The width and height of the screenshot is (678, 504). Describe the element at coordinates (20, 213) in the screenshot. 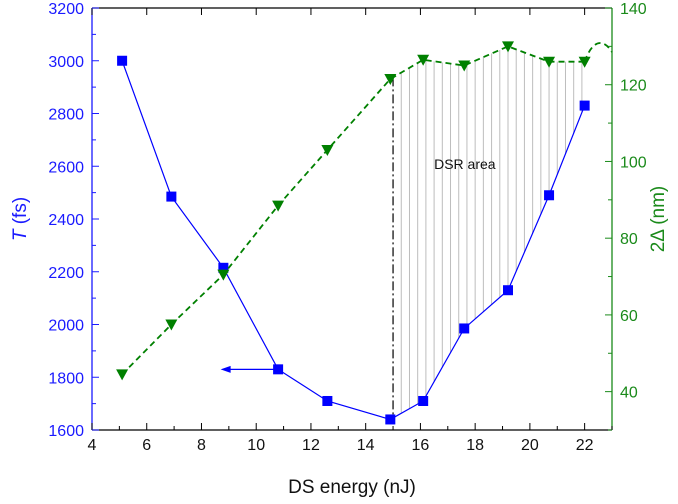

I see `y-left-axis-unit: (fs)` at that location.